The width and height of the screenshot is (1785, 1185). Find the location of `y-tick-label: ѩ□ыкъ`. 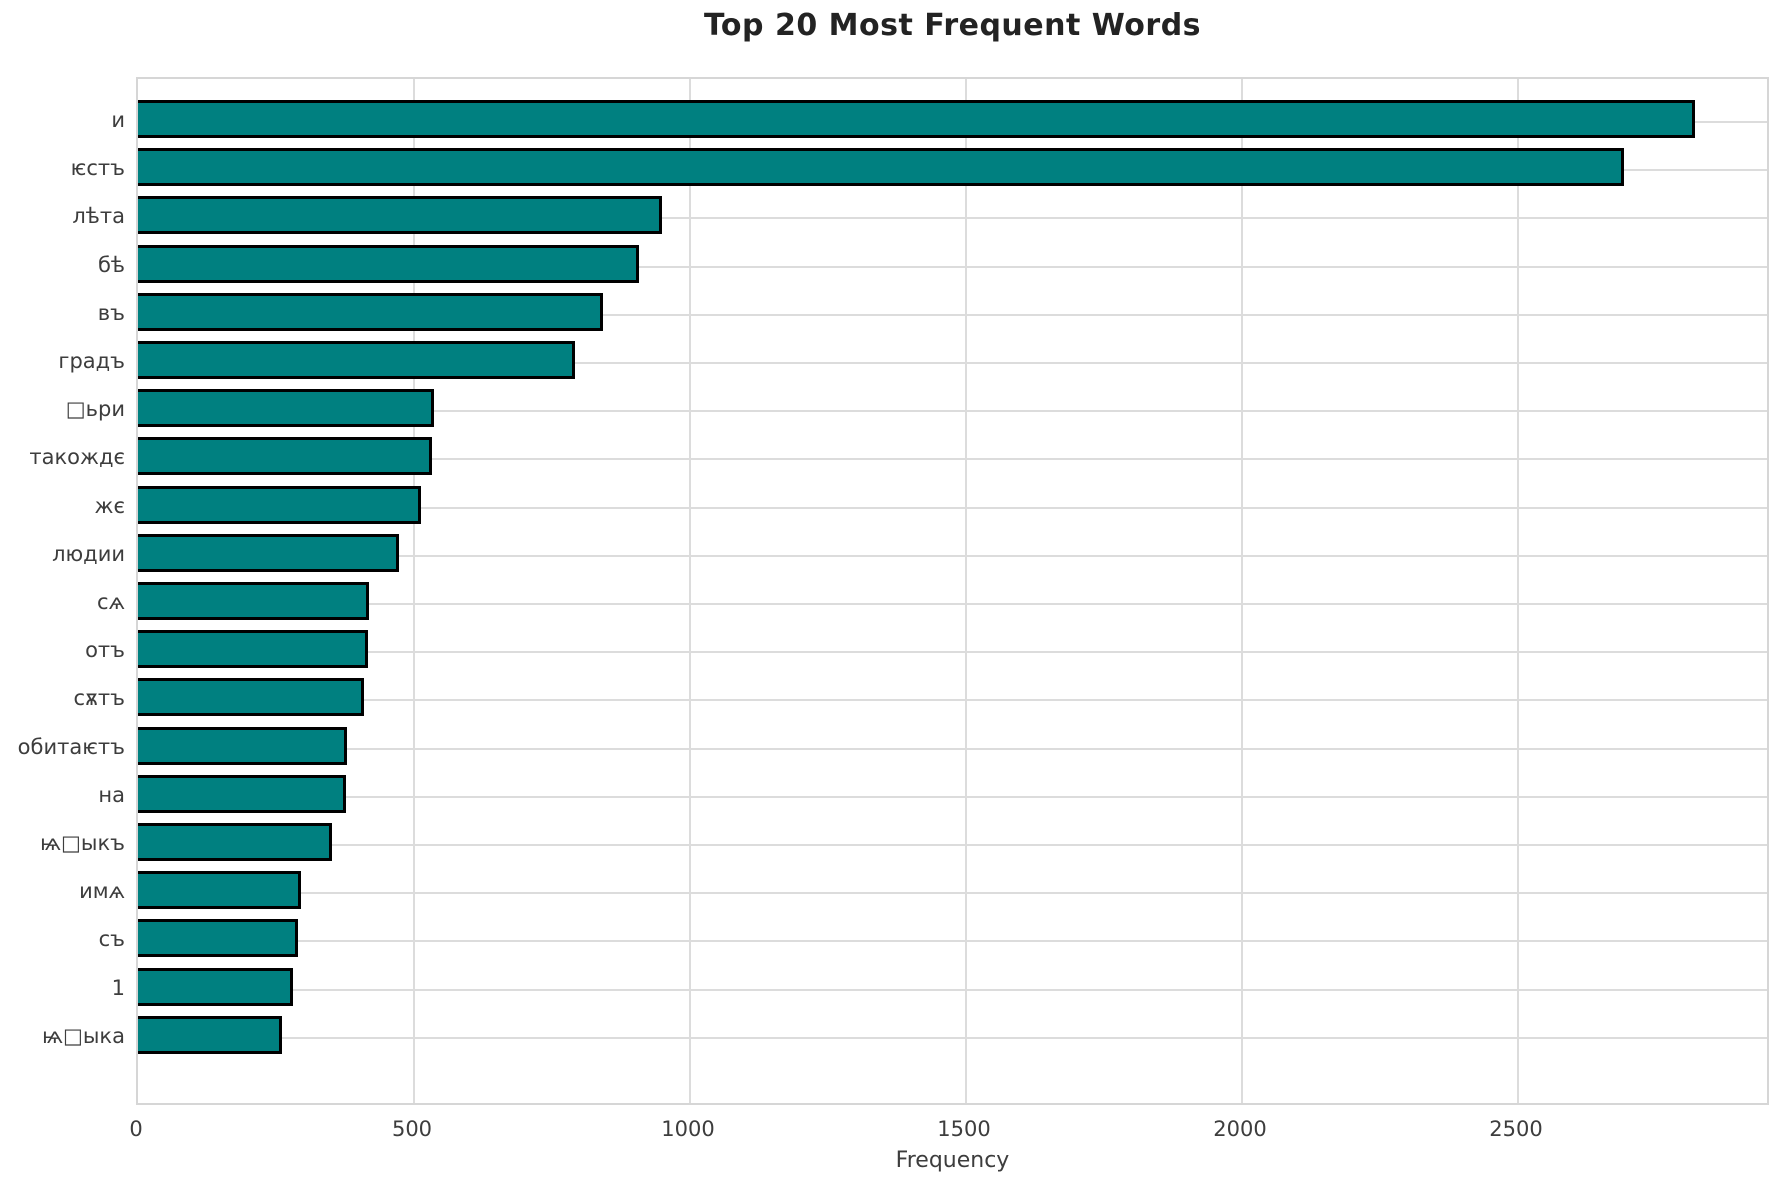

y-tick-label: ѩ□ыкъ is located at coordinates (82, 843).